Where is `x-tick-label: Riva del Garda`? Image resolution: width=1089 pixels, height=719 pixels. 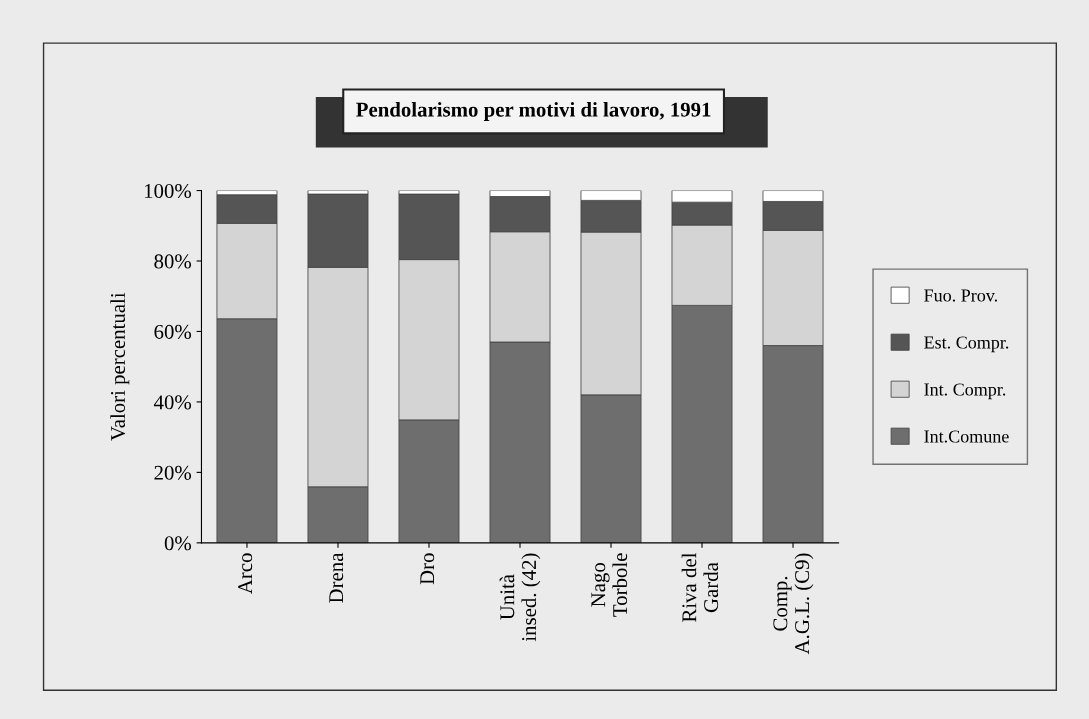 x-tick-label: Riva del Garda is located at coordinates (700, 587).